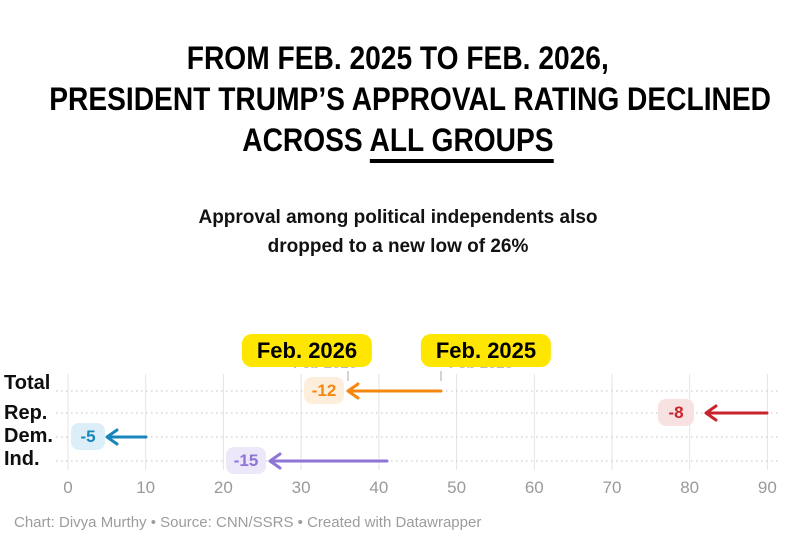  Describe the element at coordinates (398, 246) in the screenshot. I see `subtitle-line-2: dropped to a new low of 26%` at that location.